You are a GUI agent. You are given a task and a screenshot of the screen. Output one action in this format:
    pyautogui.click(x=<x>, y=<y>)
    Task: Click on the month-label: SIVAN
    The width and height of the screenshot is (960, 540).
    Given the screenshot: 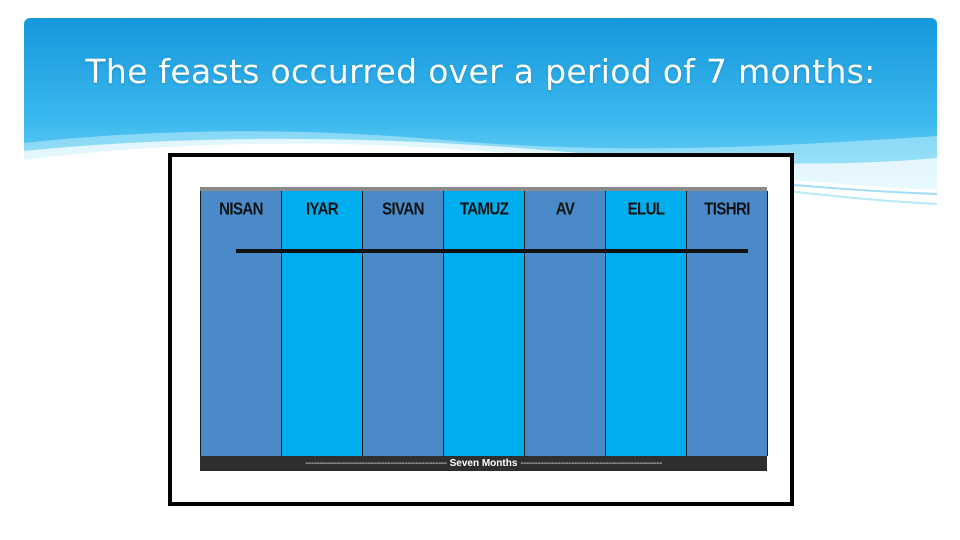 What is the action you would take?
    pyautogui.click(x=403, y=209)
    